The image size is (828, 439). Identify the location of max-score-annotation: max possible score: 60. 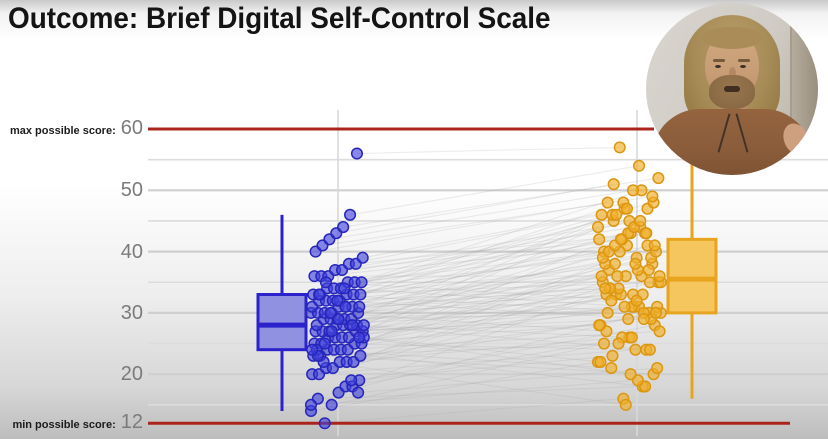
(71, 128).